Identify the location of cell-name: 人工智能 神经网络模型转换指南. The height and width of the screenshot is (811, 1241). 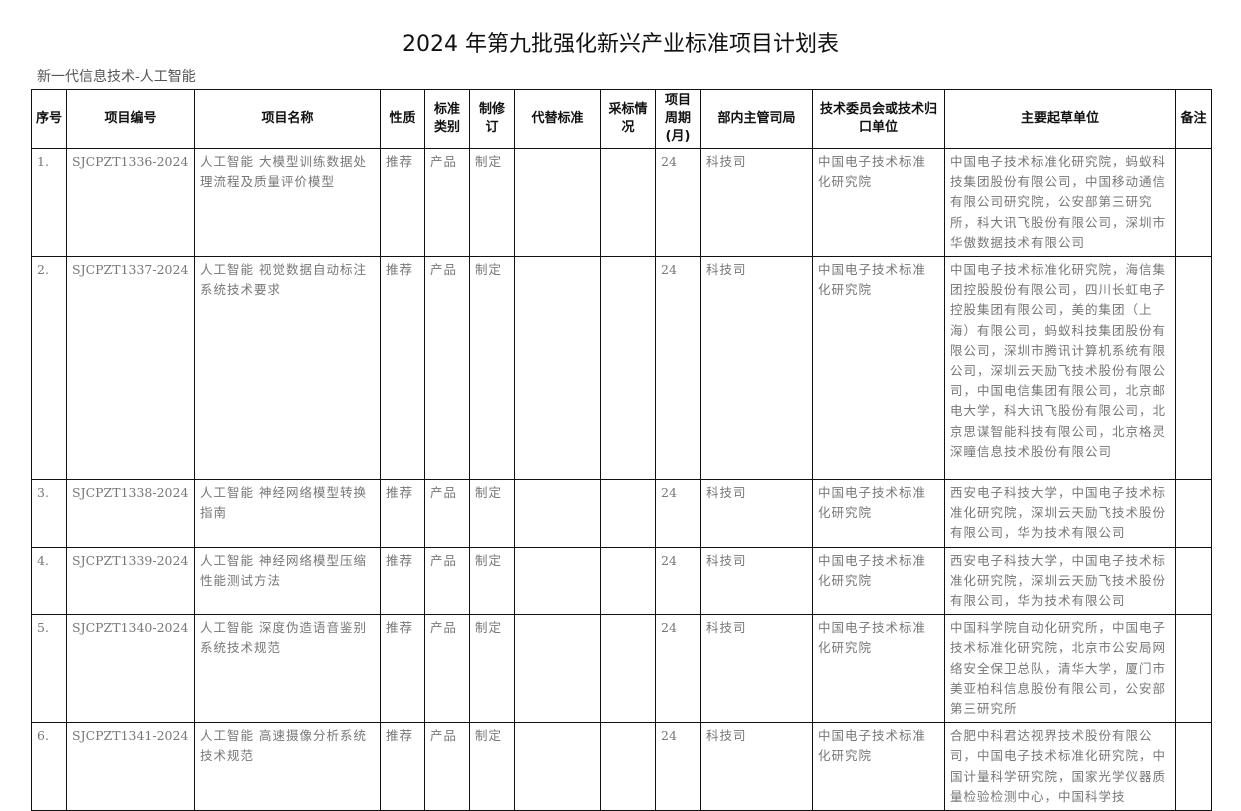
(287, 513).